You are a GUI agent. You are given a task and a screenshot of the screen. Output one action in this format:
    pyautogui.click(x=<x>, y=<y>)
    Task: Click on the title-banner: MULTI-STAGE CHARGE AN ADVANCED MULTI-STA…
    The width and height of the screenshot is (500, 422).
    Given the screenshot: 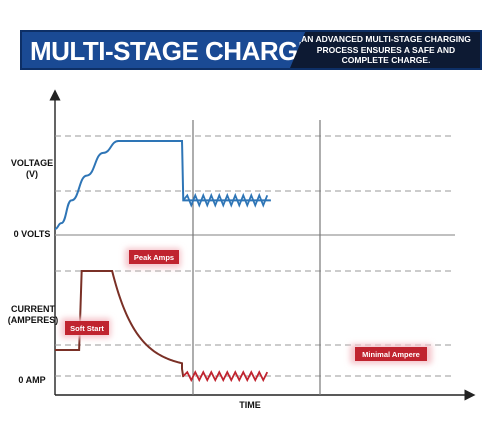 What is the action you would take?
    pyautogui.click(x=251, y=50)
    